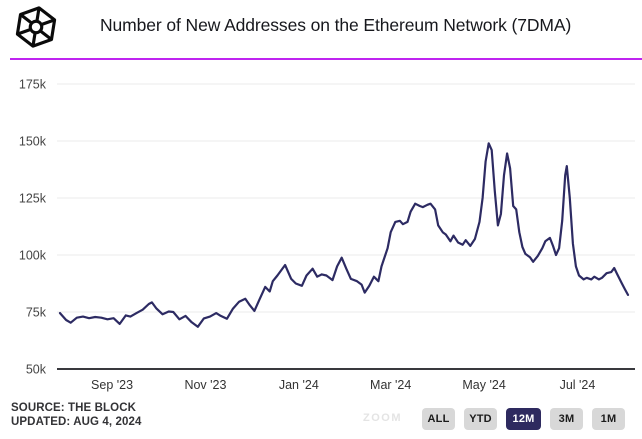  Describe the element at coordinates (112, 385) in the screenshot. I see `x-tick-label: Sep '23` at that location.